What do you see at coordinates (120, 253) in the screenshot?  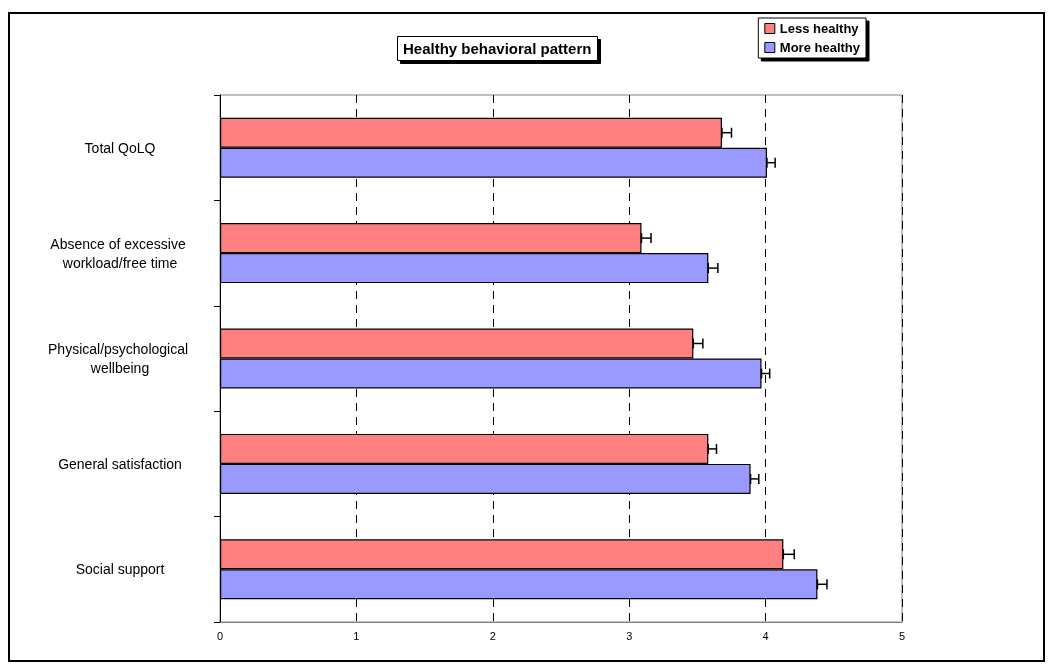 I see `y-tick-label: Absence of excessive workload/free time` at bounding box center [120, 253].